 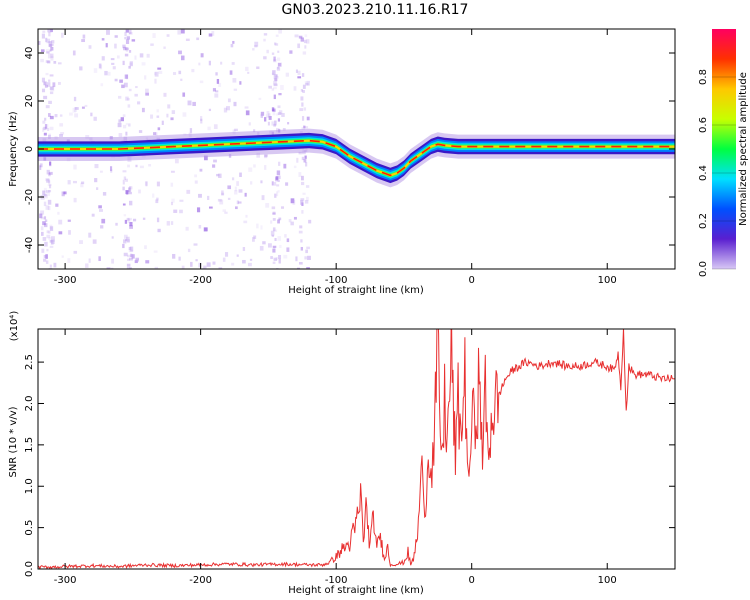 I want to click on snr-y-tick-label: 0.5, so click(x=29, y=528).